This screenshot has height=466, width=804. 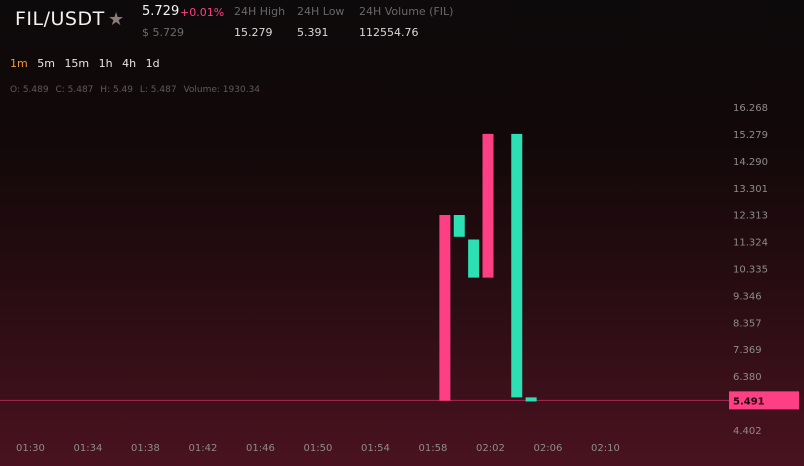 I want to click on x-tick-label: 02:02, so click(x=490, y=448).